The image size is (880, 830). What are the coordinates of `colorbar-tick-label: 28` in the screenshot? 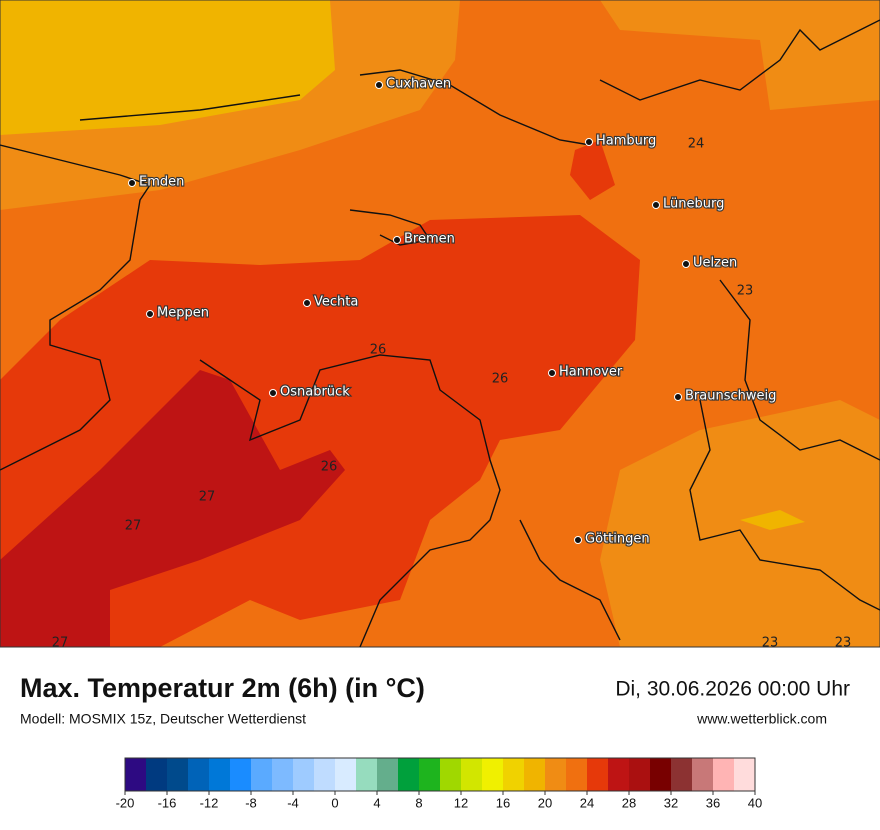 It's located at (629, 802).